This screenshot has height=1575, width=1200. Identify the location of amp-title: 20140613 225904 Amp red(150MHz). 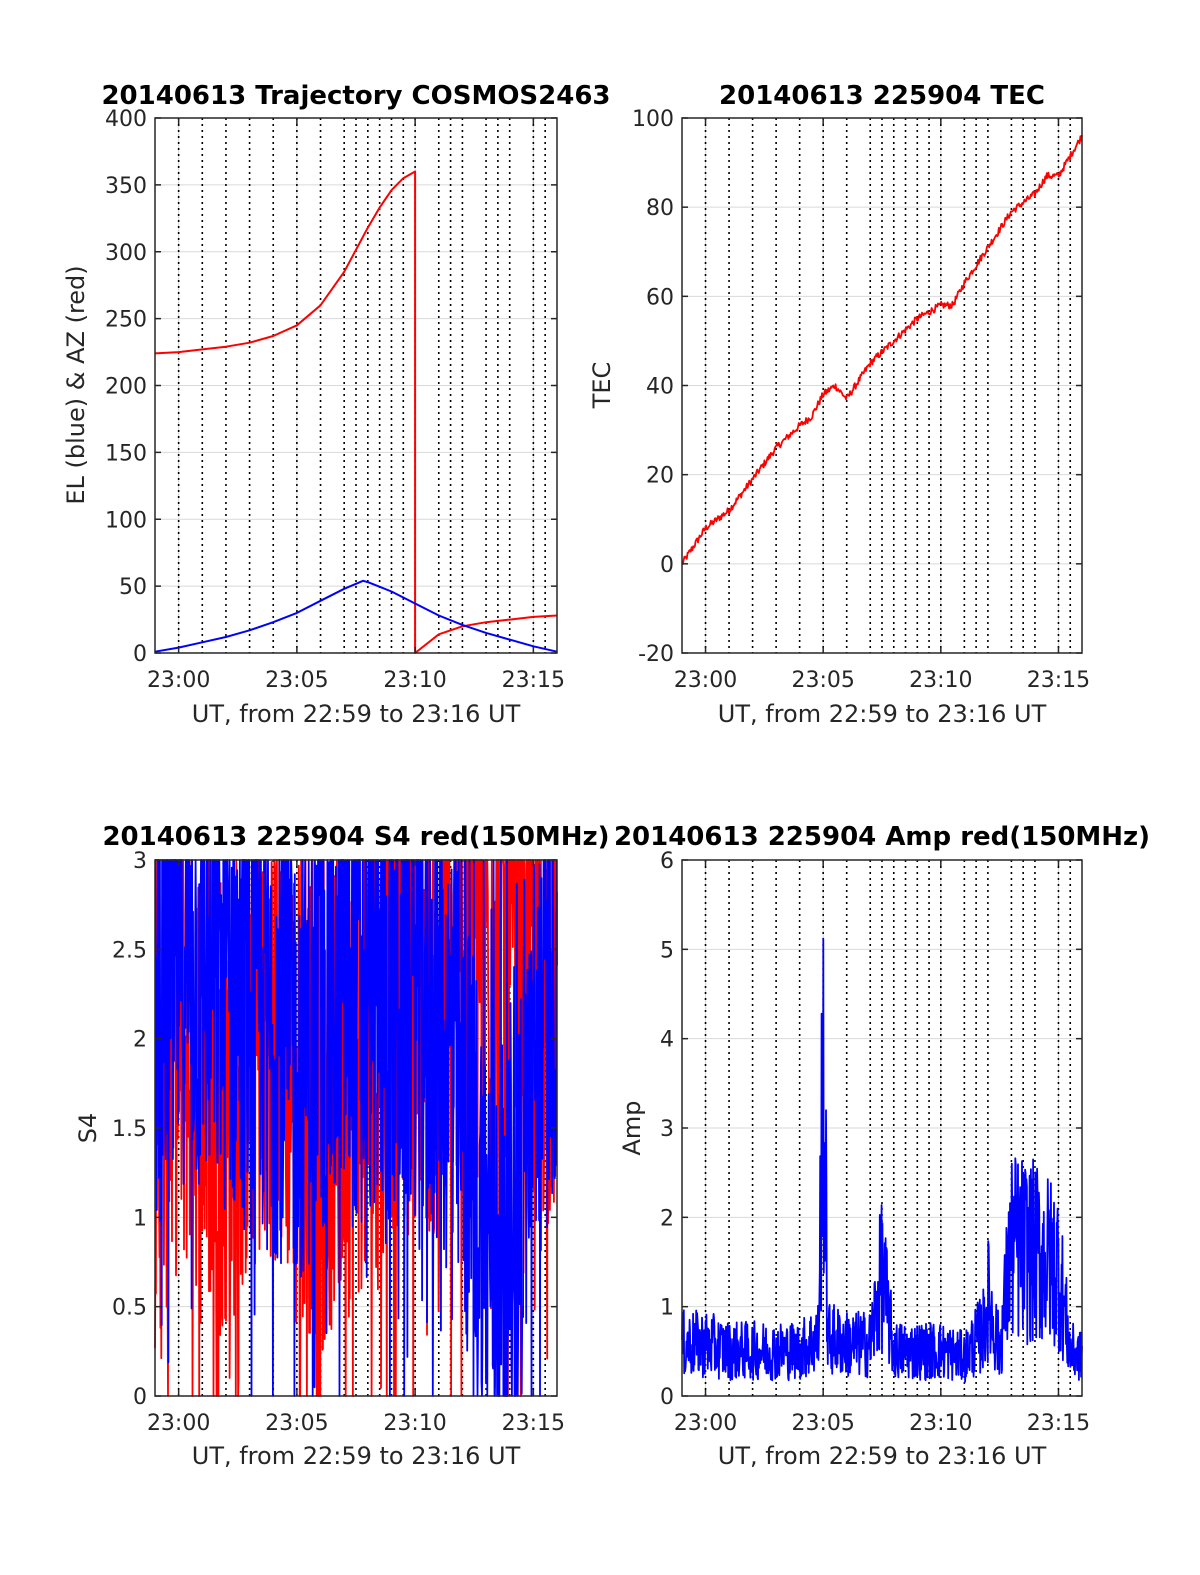
(882, 837).